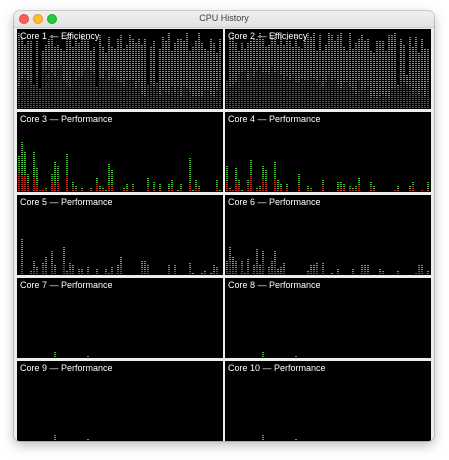 This screenshot has width=449, height=460. I want to click on close-button, so click(24, 19).